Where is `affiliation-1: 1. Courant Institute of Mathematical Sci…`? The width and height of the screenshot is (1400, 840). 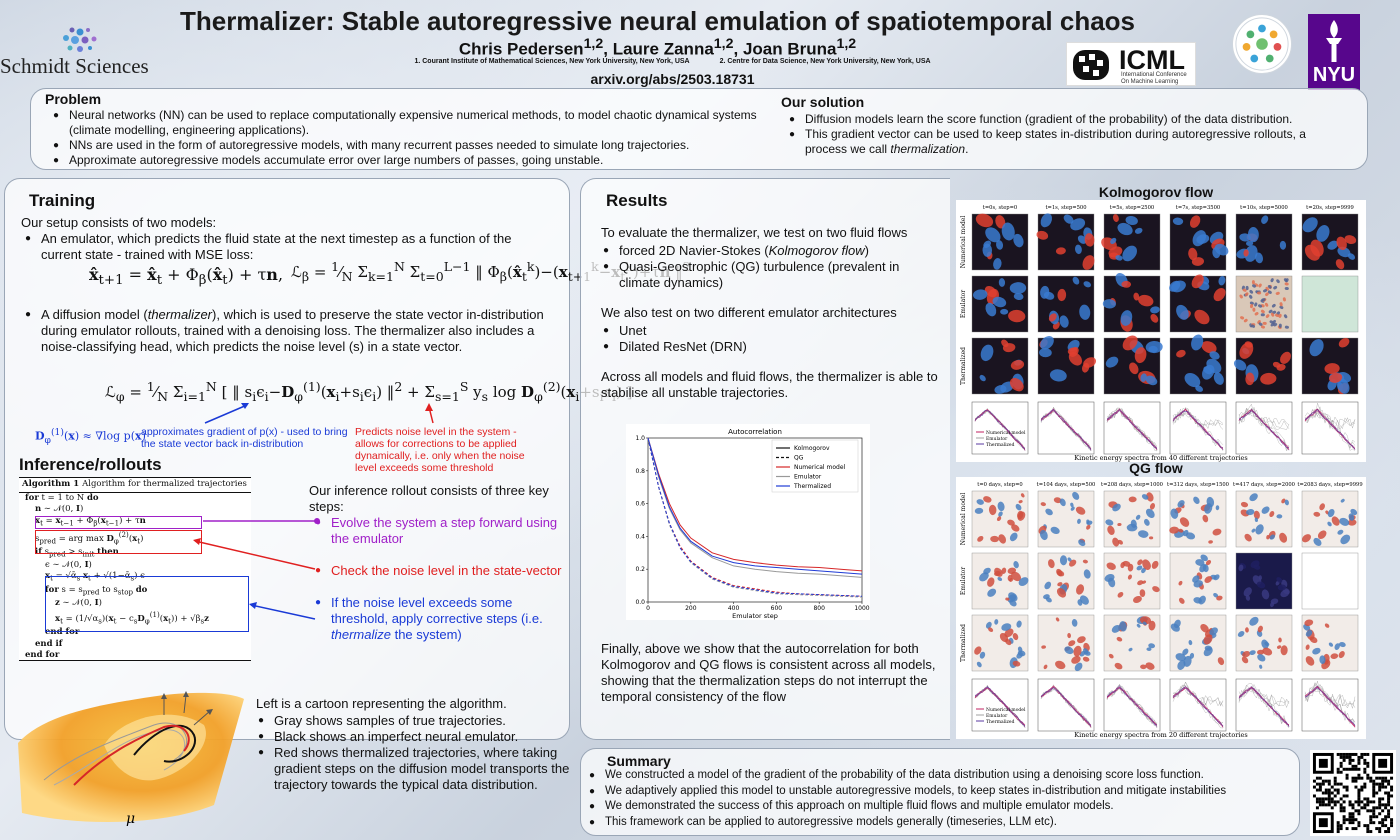
affiliation-1: 1. Courant Institute of Mathematical Sci… is located at coordinates (552, 61).